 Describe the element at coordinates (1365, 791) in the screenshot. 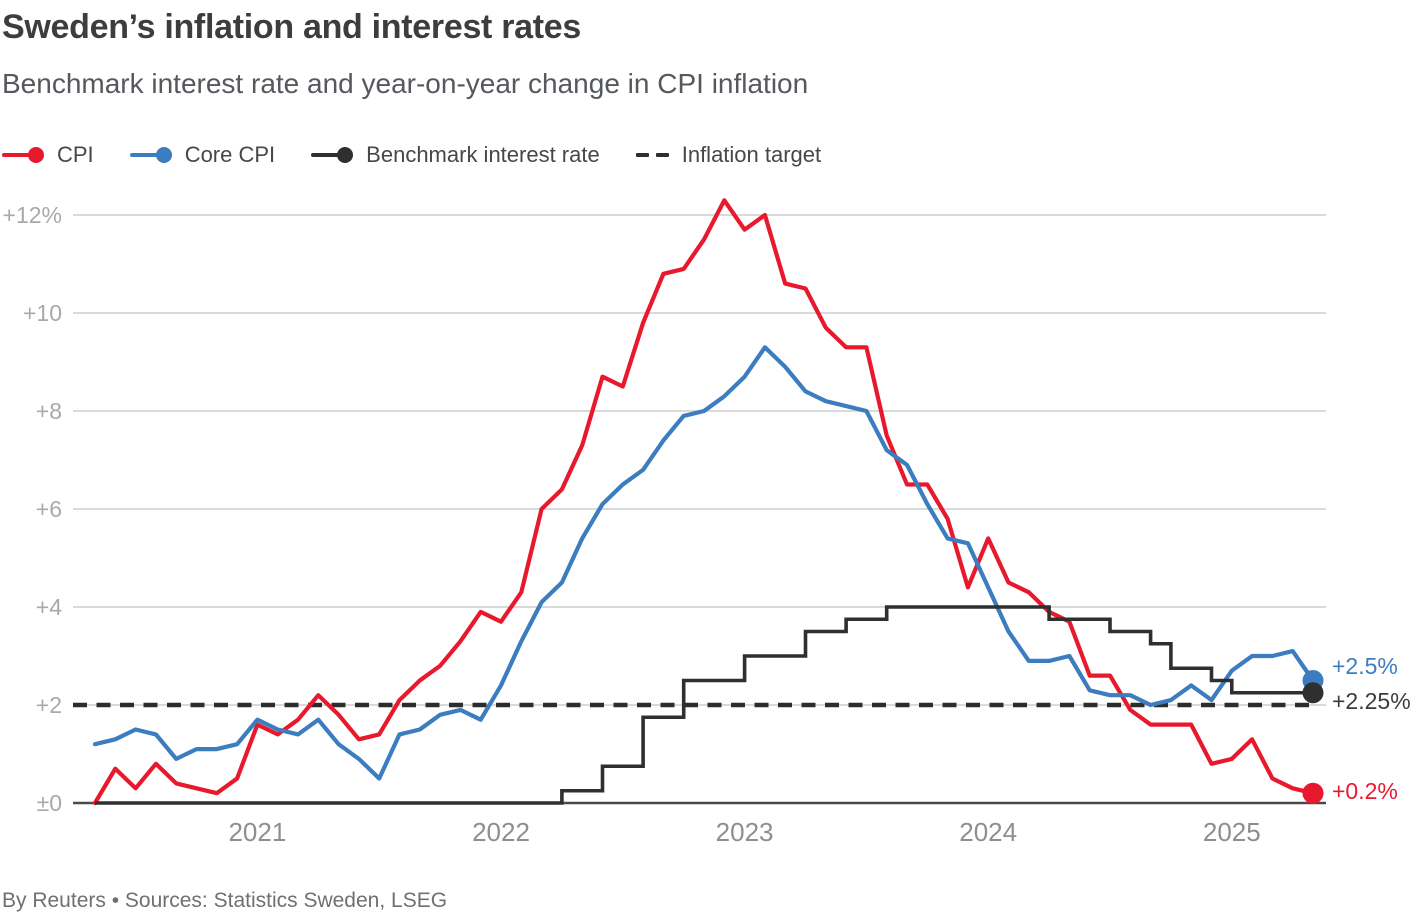

I see `cpi-end-label: +0.2%` at that location.